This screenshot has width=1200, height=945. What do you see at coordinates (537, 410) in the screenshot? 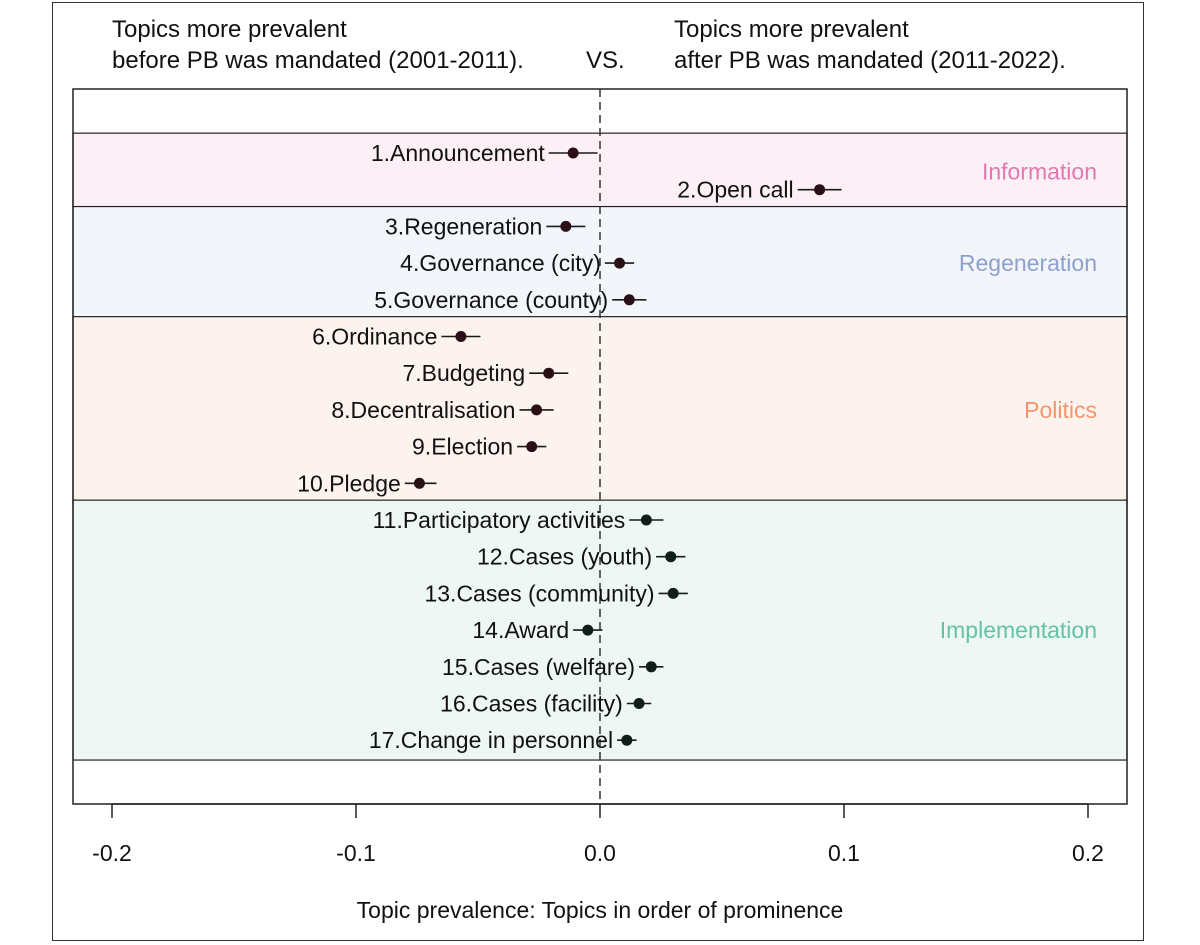
I see `topic-8-point` at bounding box center [537, 410].